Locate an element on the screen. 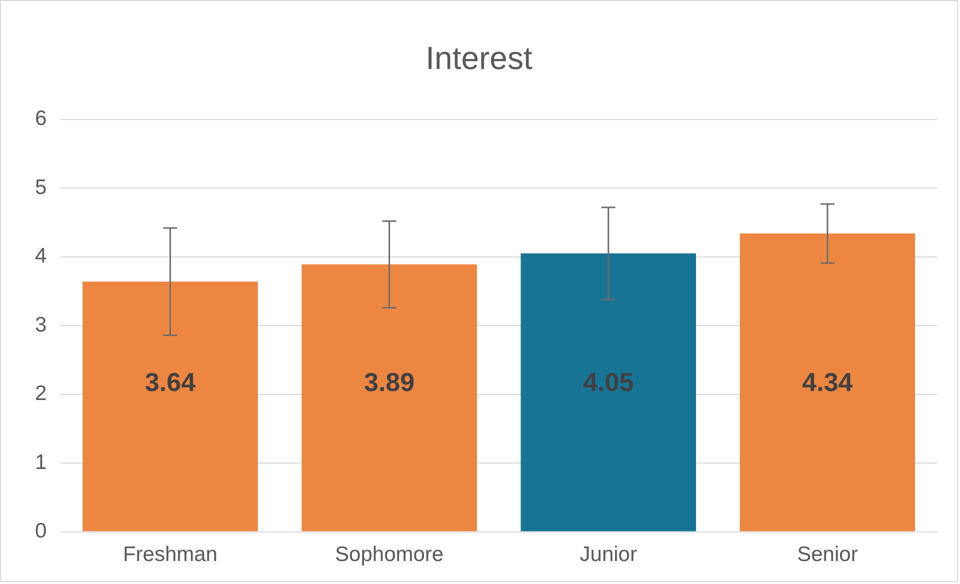 This screenshot has width=960, height=584. y-tick-label: 2 is located at coordinates (40, 394).